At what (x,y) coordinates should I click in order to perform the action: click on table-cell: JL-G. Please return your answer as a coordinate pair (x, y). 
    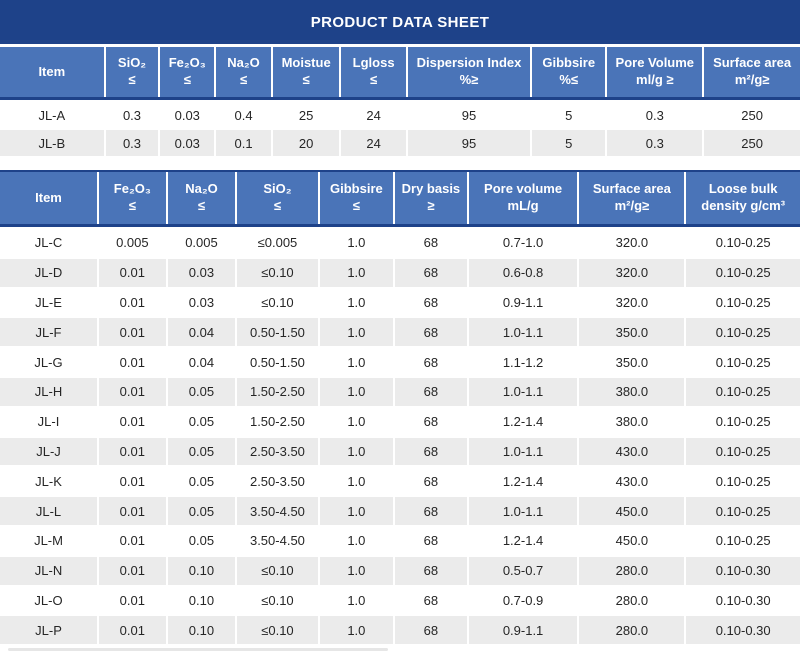
    Looking at the image, I should click on (49, 362).